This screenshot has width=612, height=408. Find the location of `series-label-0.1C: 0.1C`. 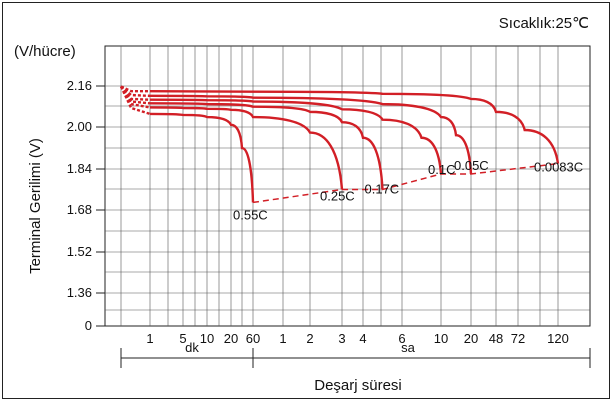

series-label-0.1C: 0.1C is located at coordinates (441, 169).